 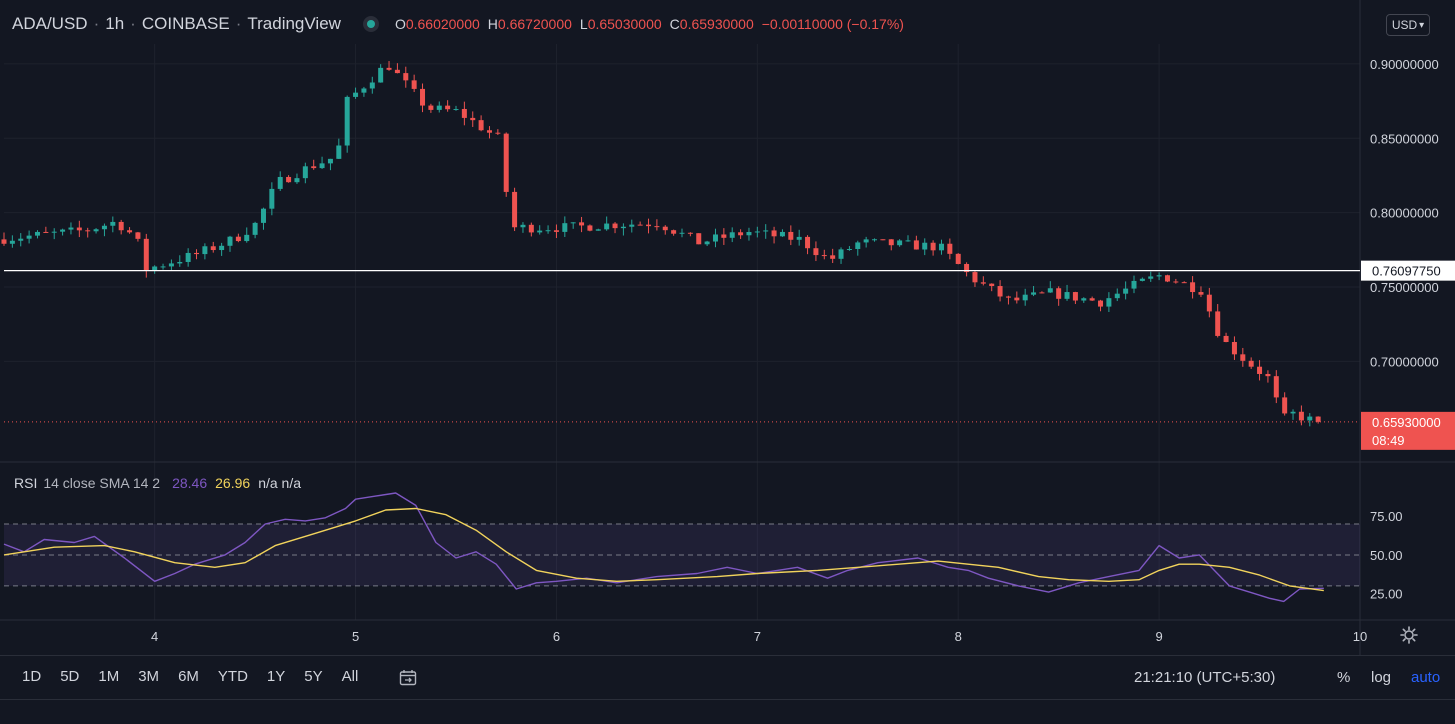 What do you see at coordinates (1404, 64) in the screenshot?
I see `price-tick-label: 0.90000000` at bounding box center [1404, 64].